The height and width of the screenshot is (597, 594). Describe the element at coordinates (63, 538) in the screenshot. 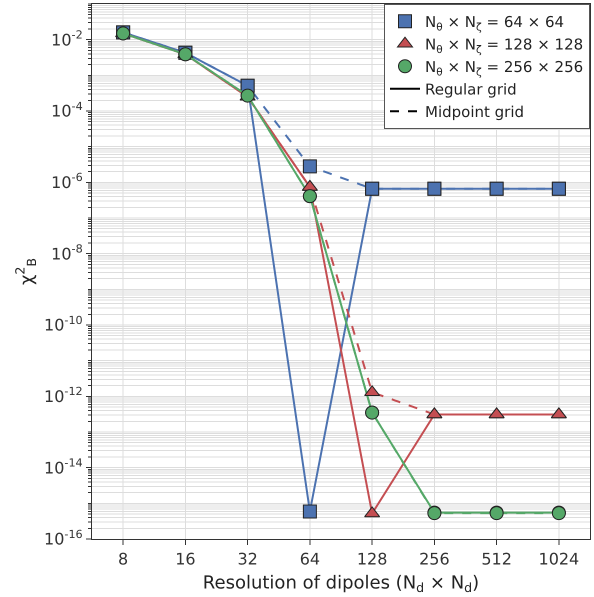

I see `y-tick-label: 10$^{-16}$` at that location.